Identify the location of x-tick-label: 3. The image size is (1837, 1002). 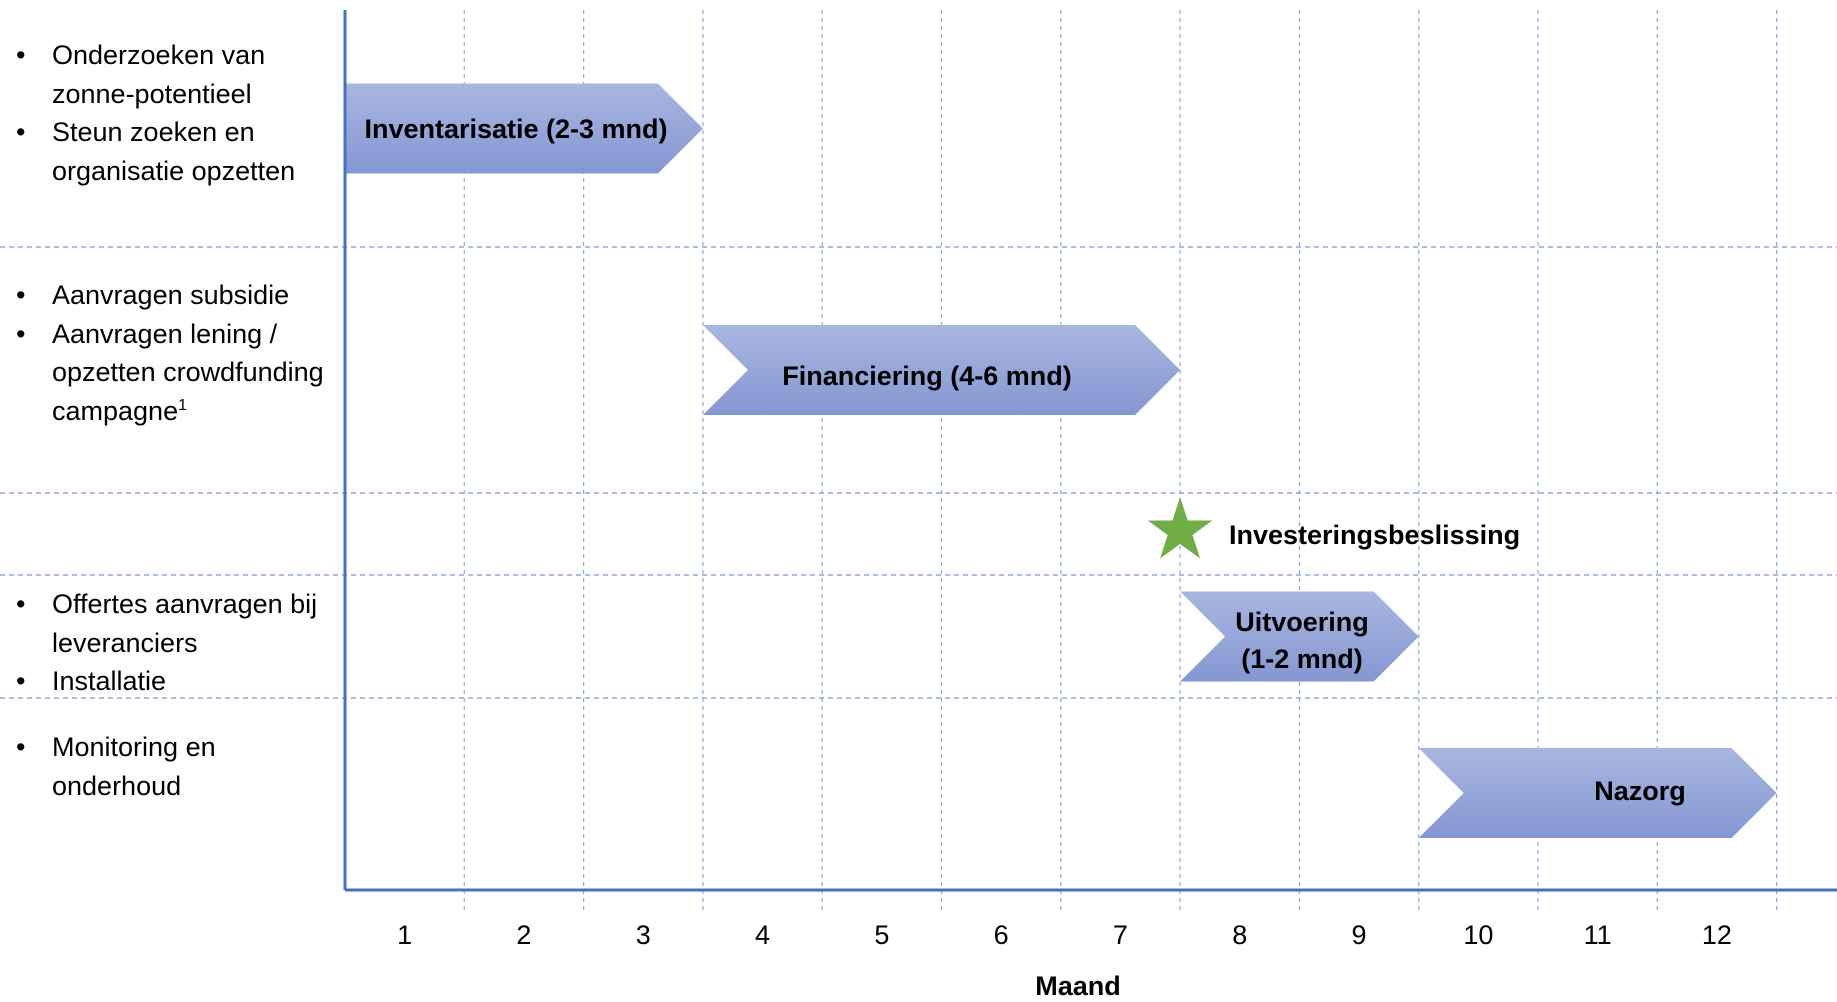
(643, 935).